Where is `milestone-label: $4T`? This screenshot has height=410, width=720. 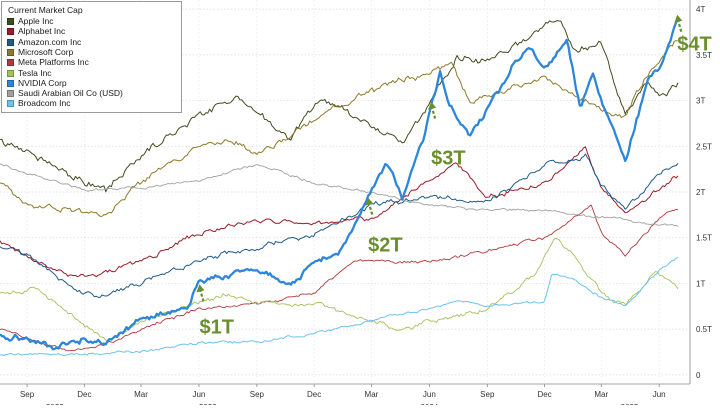
milestone-label: $4T is located at coordinates (694, 44).